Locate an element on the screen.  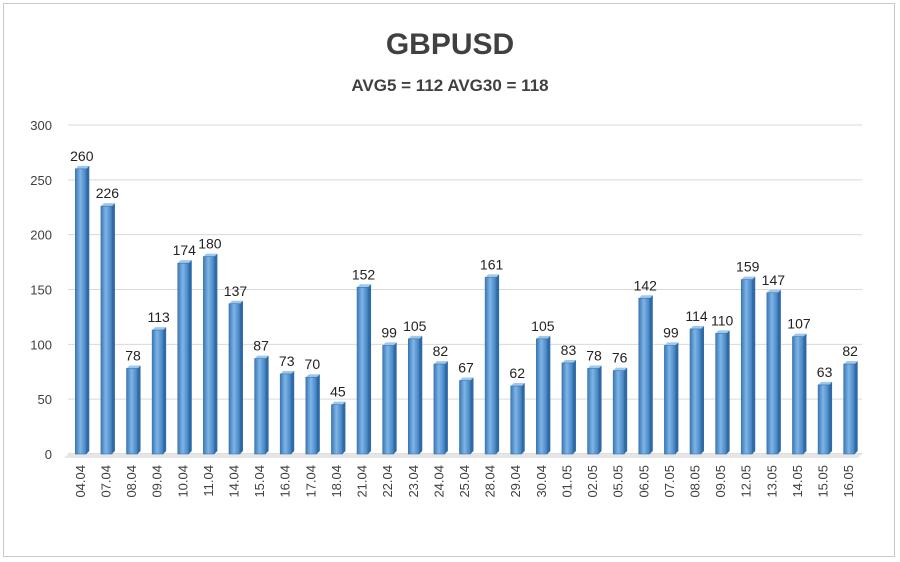
x-tick-label: 15.04 is located at coordinates (259, 481).